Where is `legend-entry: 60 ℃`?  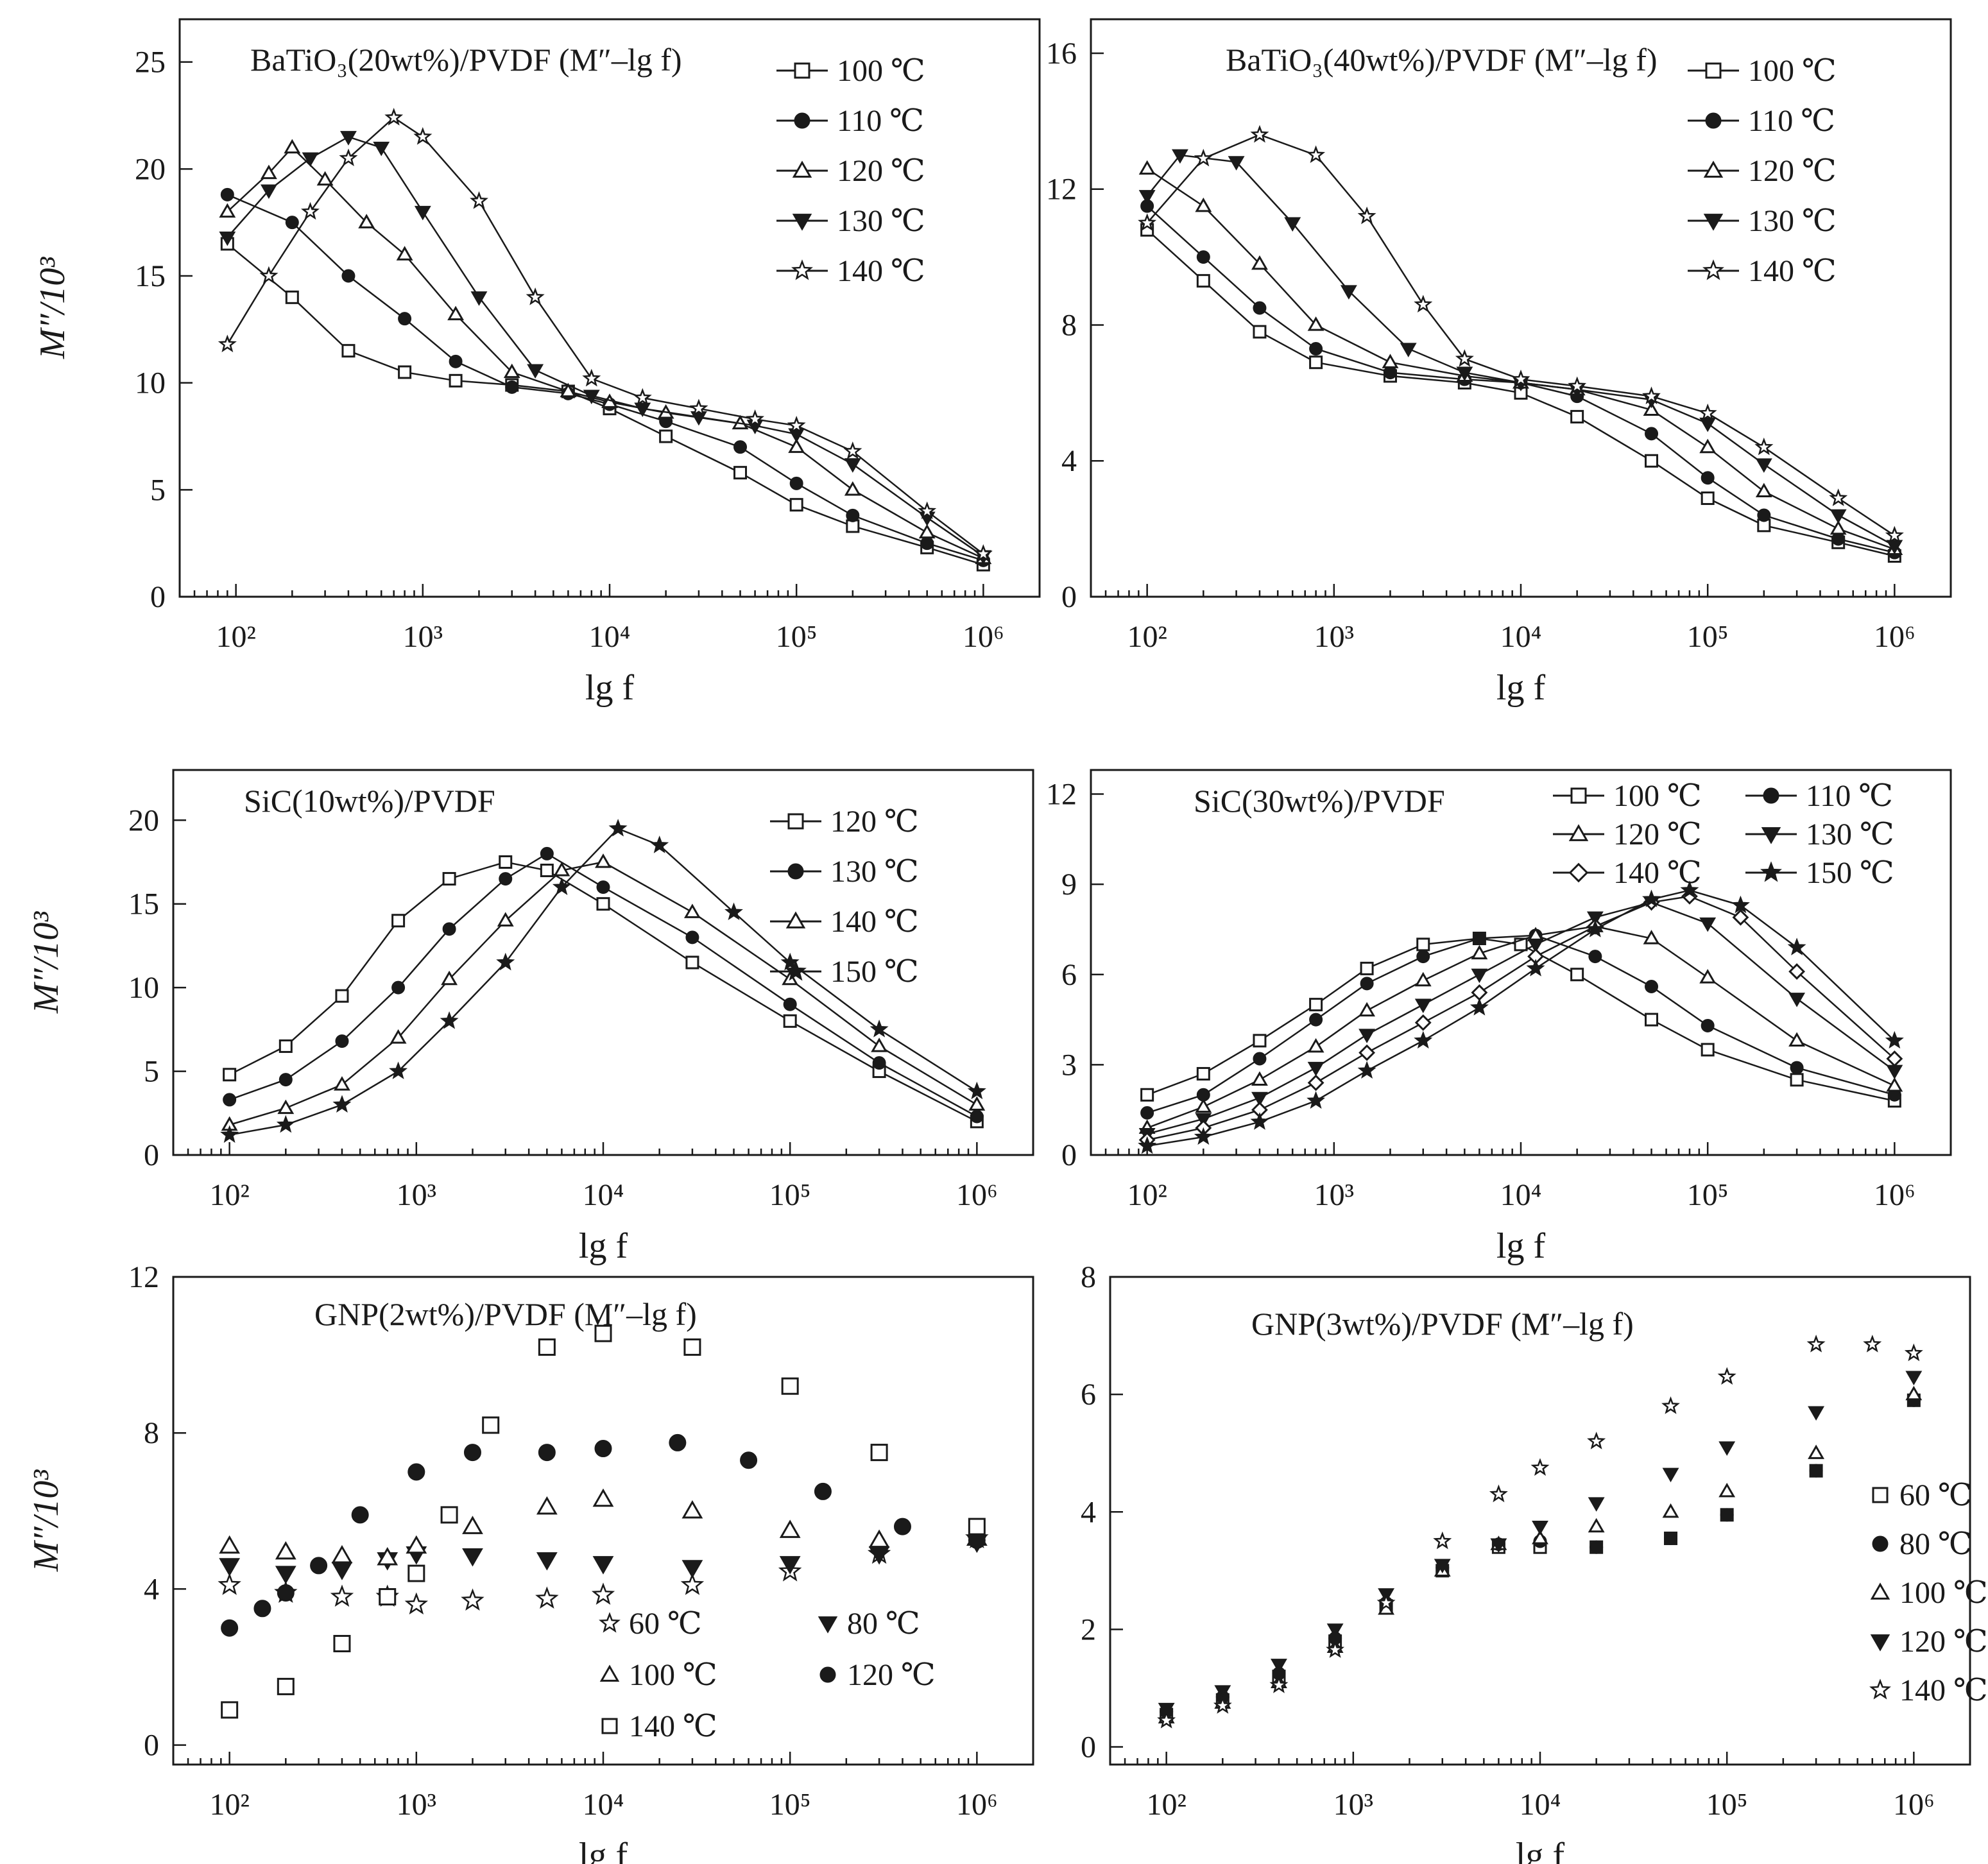 legend-entry: 60 ℃ is located at coordinates (1923, 1495).